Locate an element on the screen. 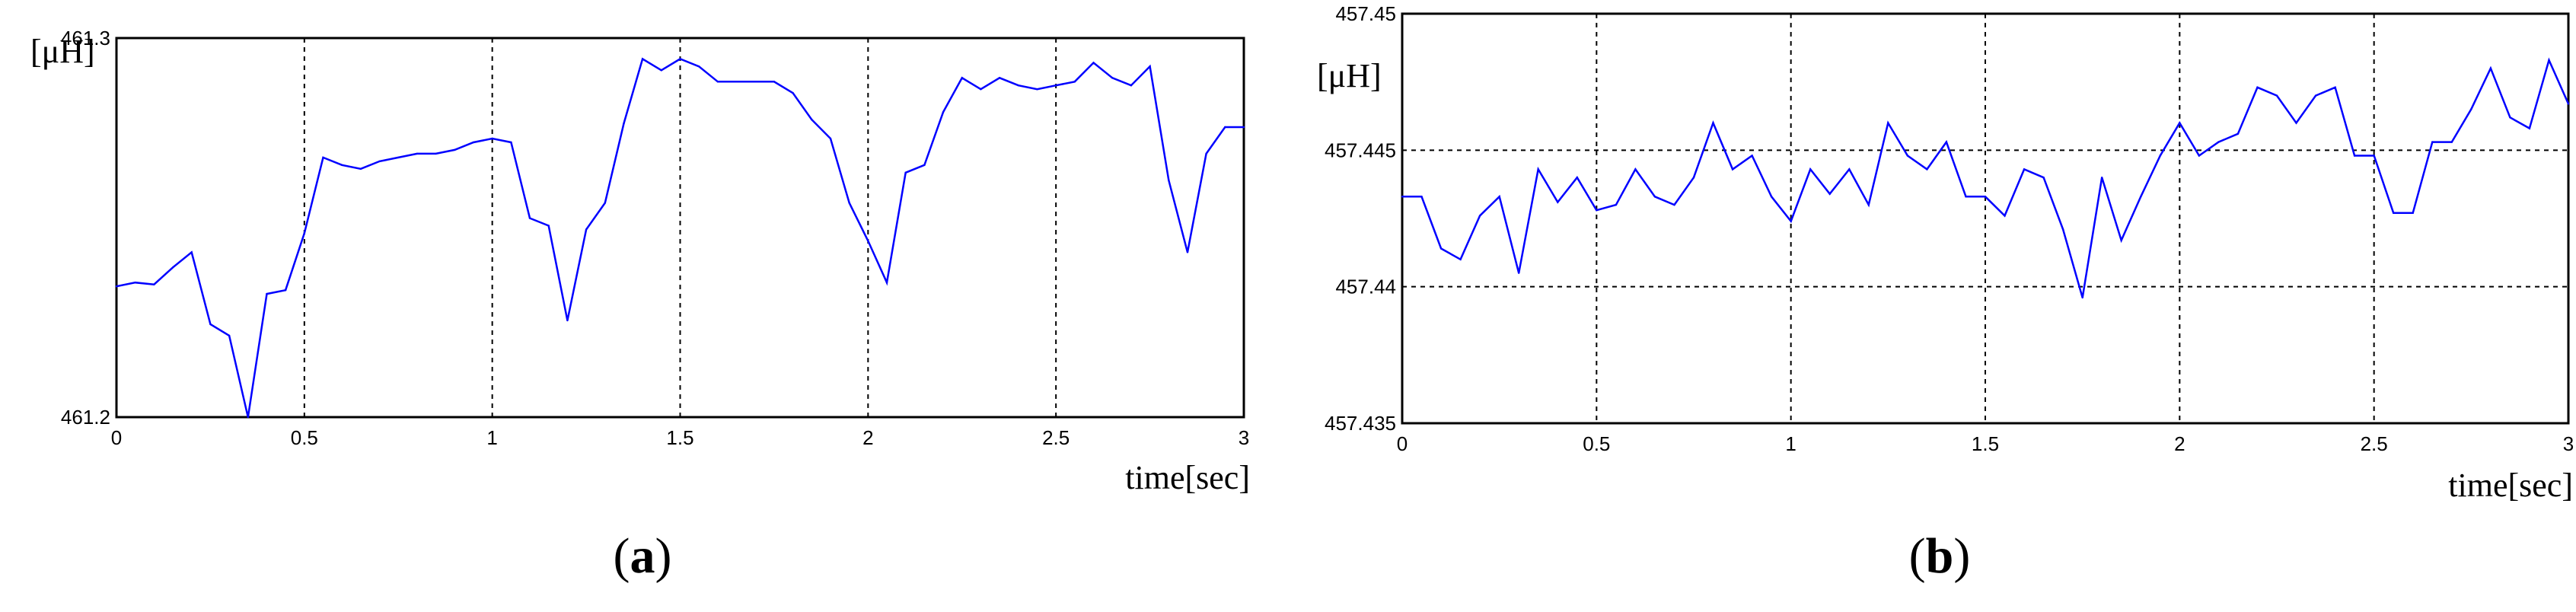  panel-letter: a is located at coordinates (643, 556).